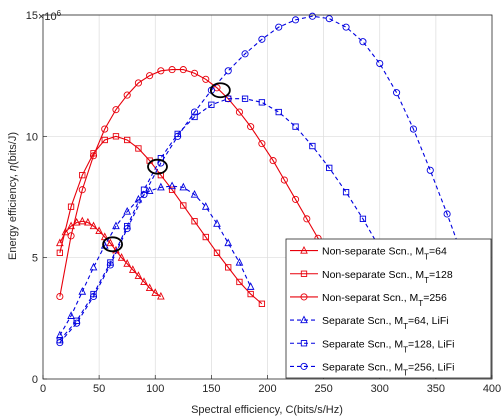 This screenshot has width=504, height=420. I want to click on legend-label-suffix: =256, so click(435, 298).